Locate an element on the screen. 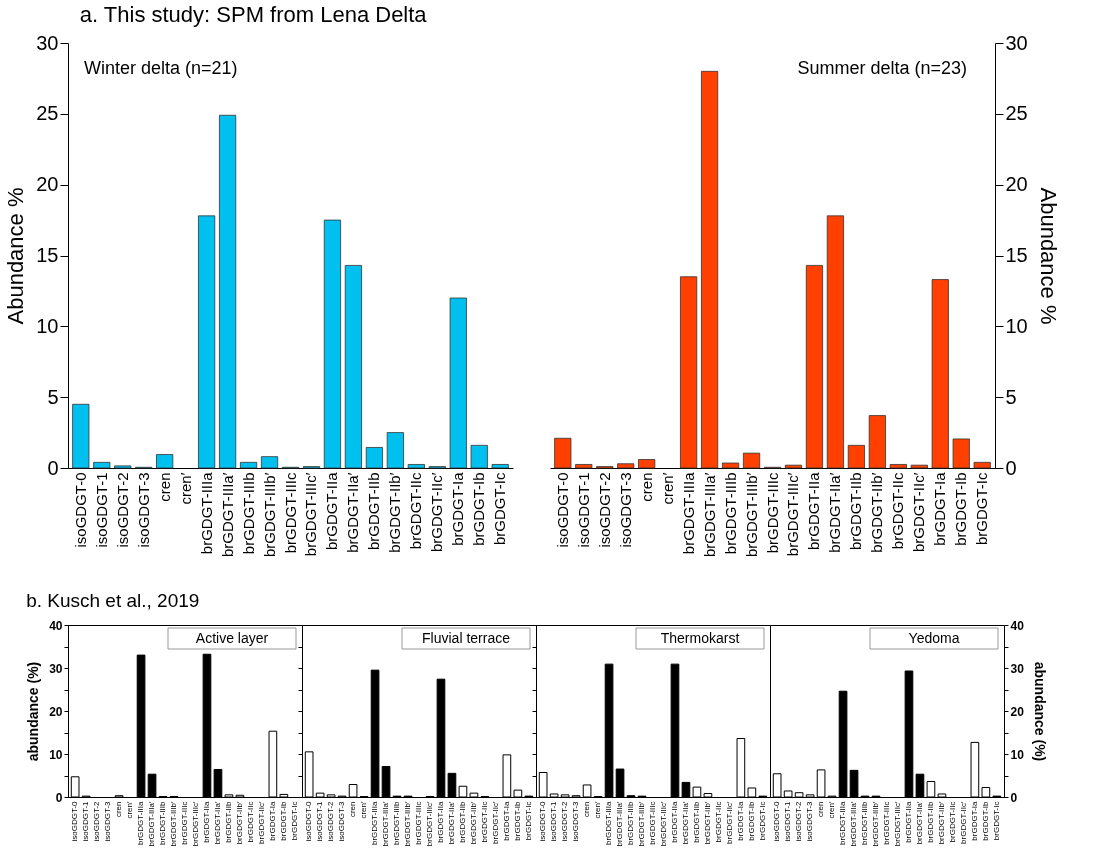  chart-title: b. Kusch et al., 2019 is located at coordinates (113, 600).